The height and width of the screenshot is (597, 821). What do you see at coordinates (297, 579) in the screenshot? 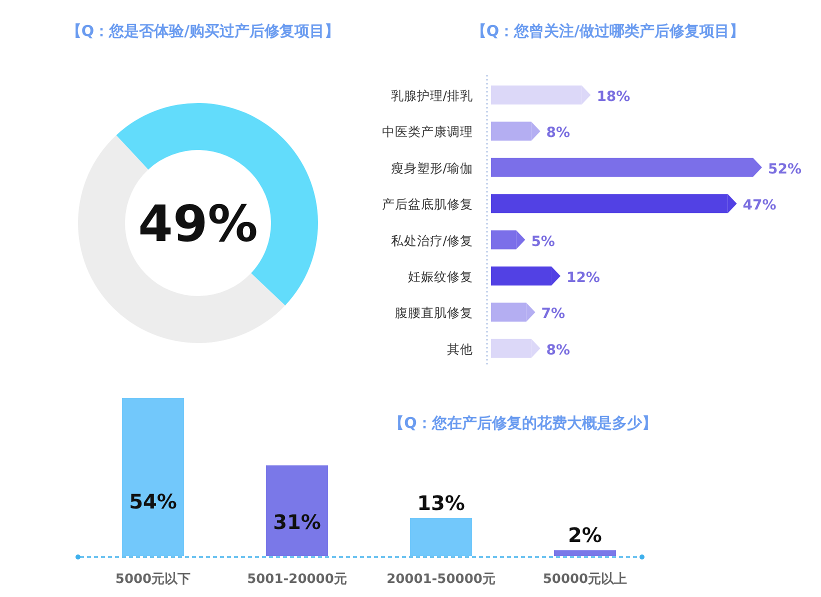
I see `x-tick-label: 5001-20000元` at bounding box center [297, 579].